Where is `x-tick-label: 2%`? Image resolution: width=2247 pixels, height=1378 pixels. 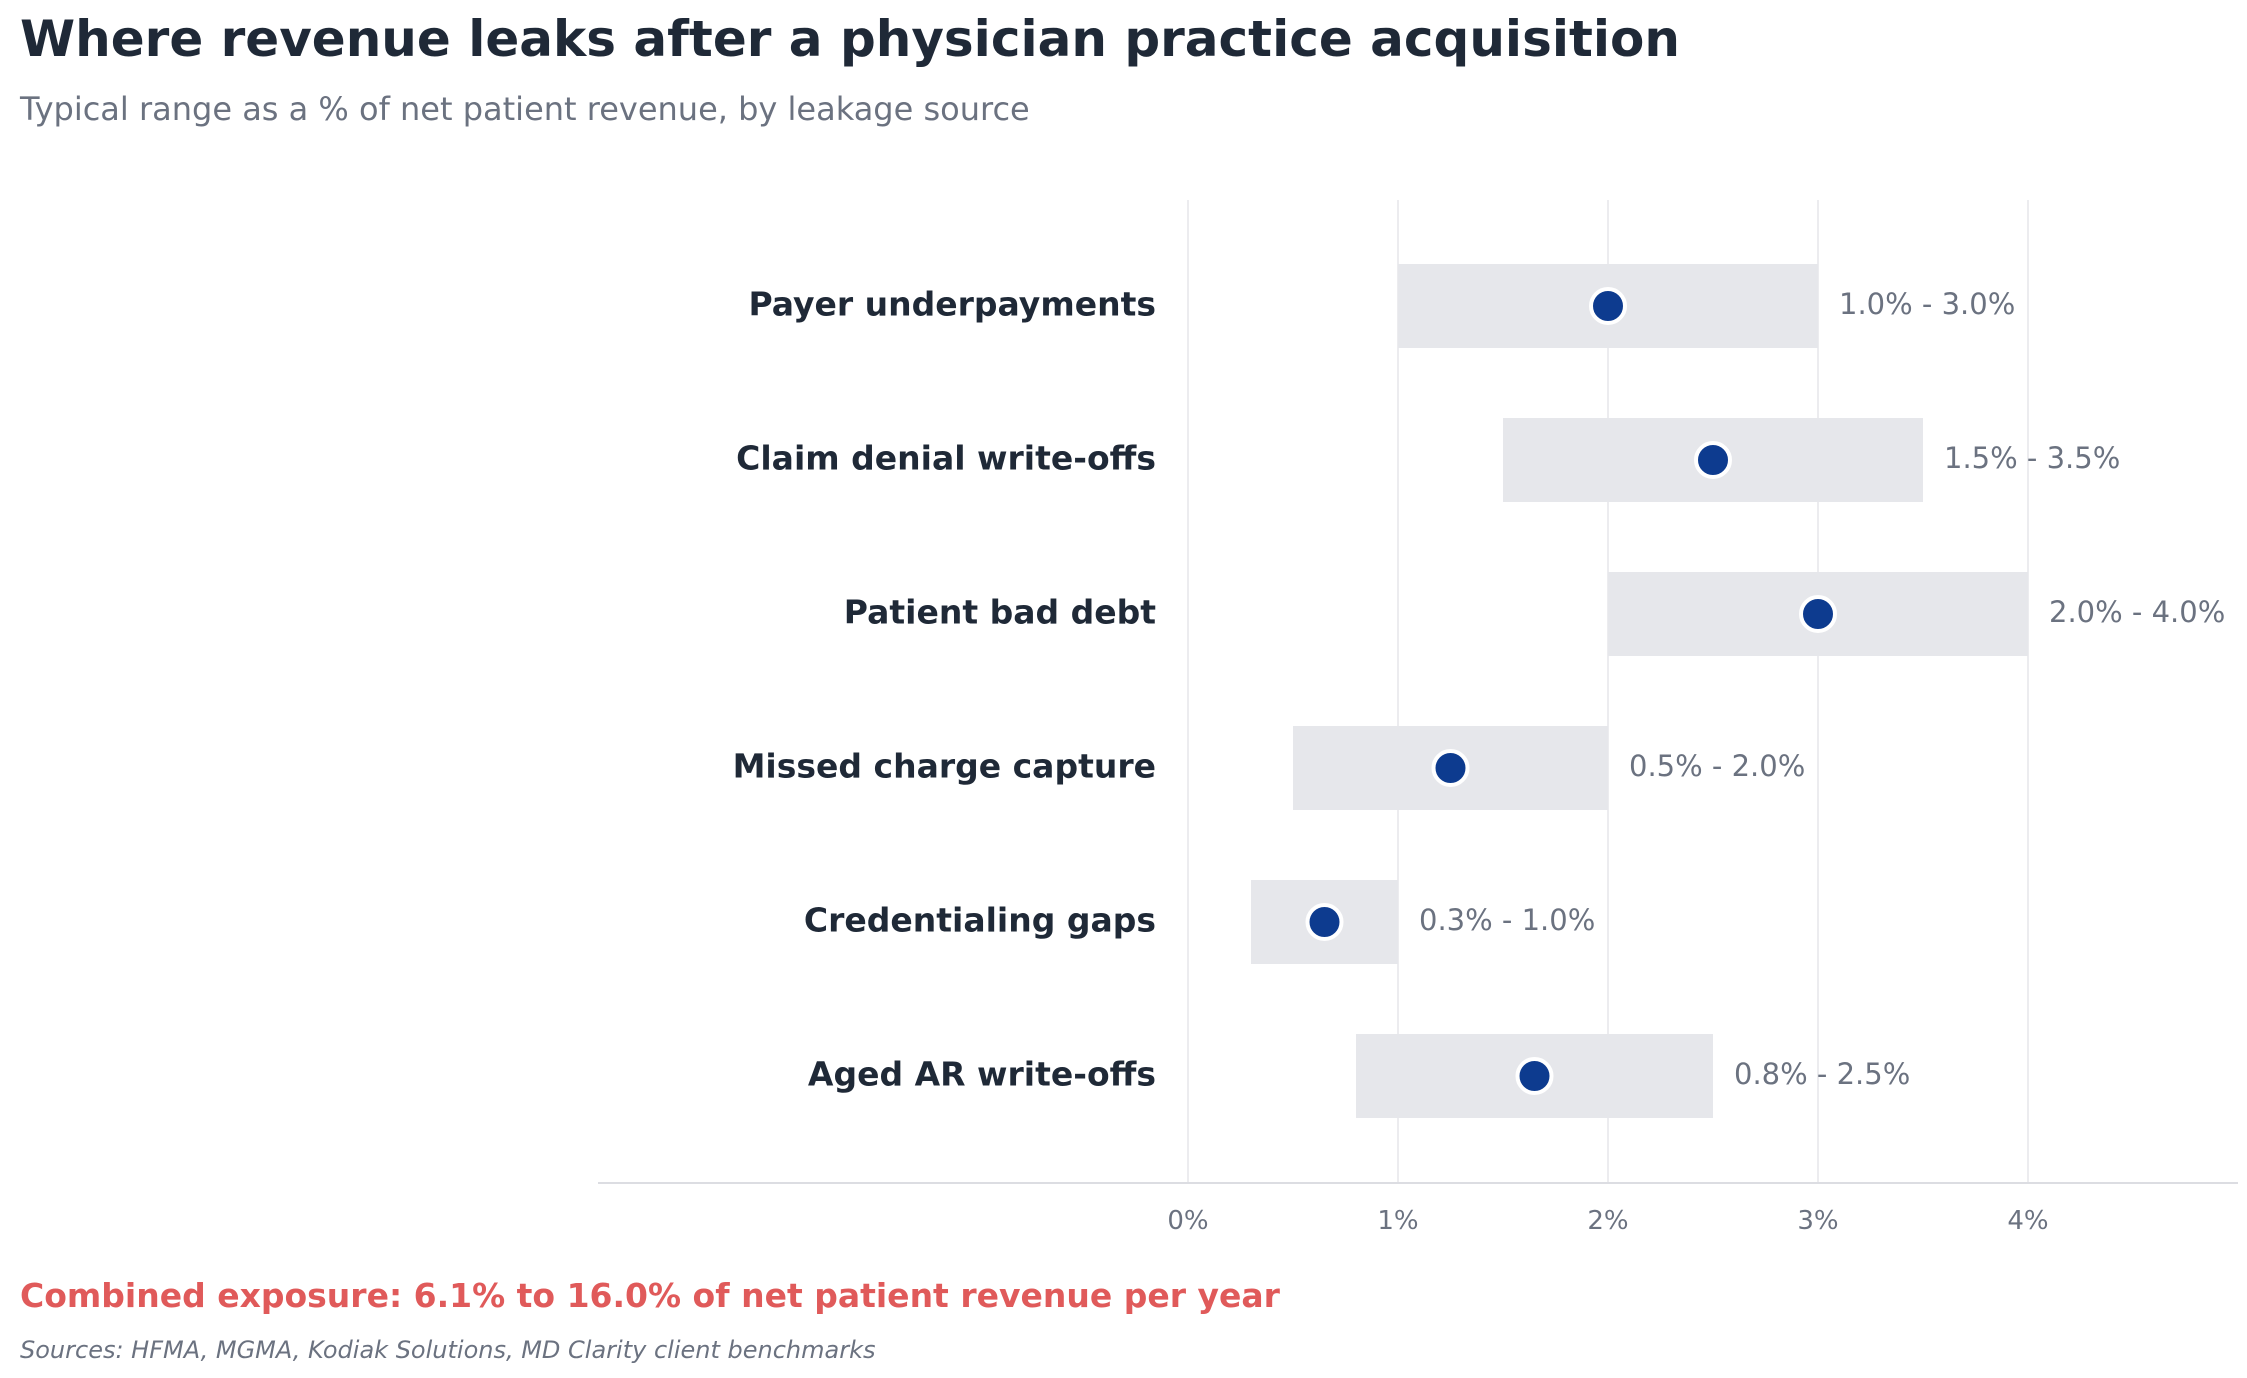
x-tick-label: 2% is located at coordinates (1607, 1221).